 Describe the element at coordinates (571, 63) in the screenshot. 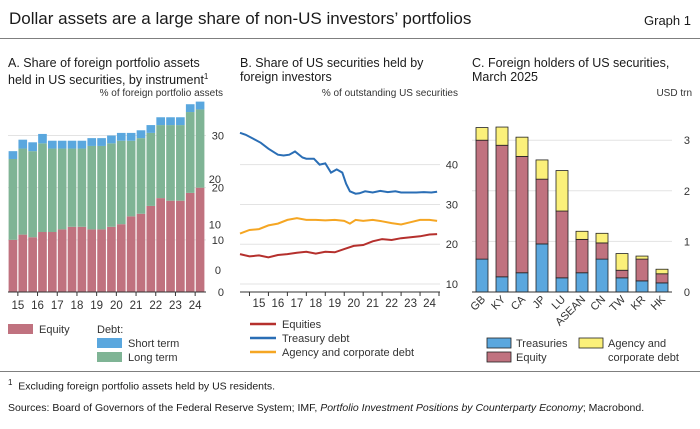

I see `panel-c-title-line1: C. Foreign holders of US securities,` at that location.